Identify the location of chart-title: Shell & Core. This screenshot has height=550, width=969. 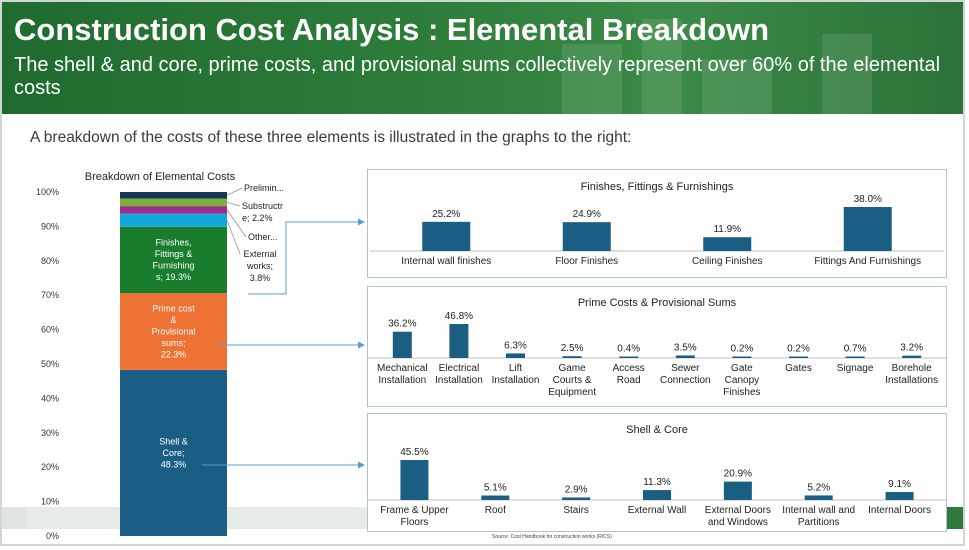
(657, 430).